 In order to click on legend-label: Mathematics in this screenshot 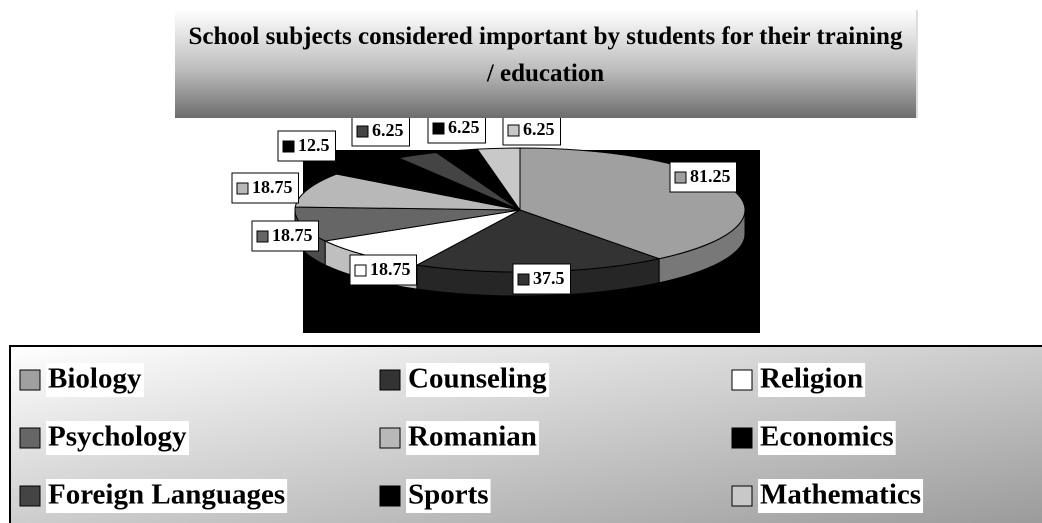, I will do `click(840, 495)`.